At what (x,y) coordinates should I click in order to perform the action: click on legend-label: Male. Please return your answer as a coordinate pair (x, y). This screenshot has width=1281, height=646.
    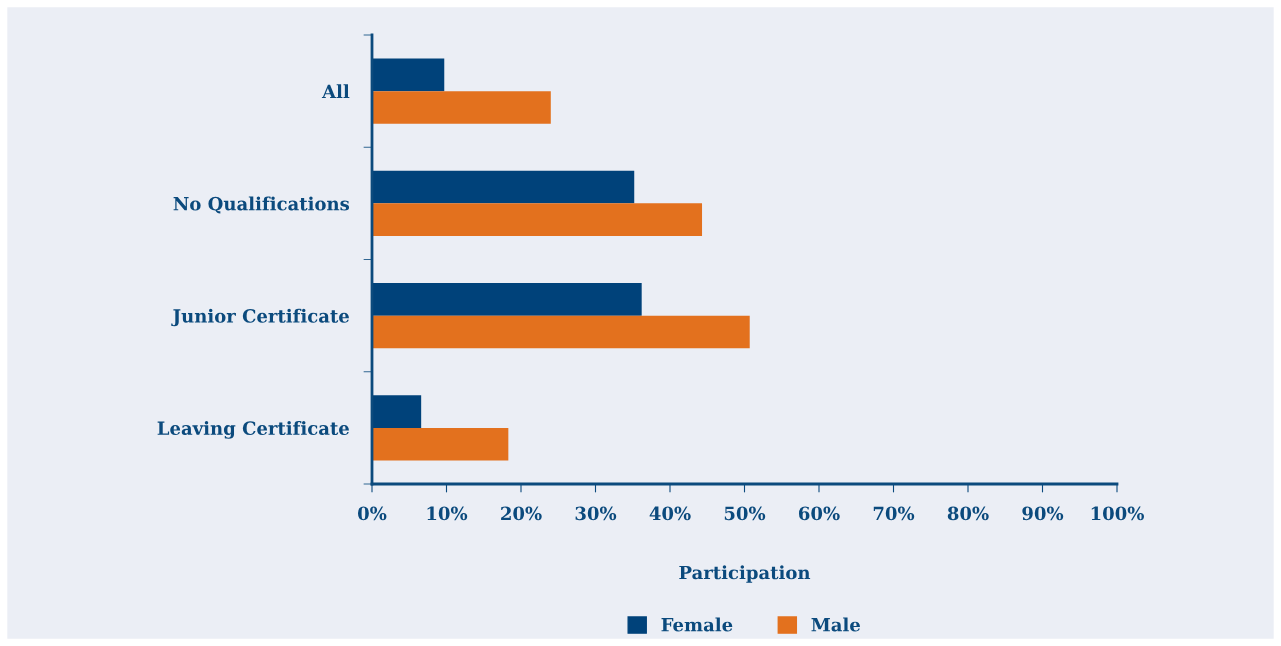
    Looking at the image, I should click on (835, 624).